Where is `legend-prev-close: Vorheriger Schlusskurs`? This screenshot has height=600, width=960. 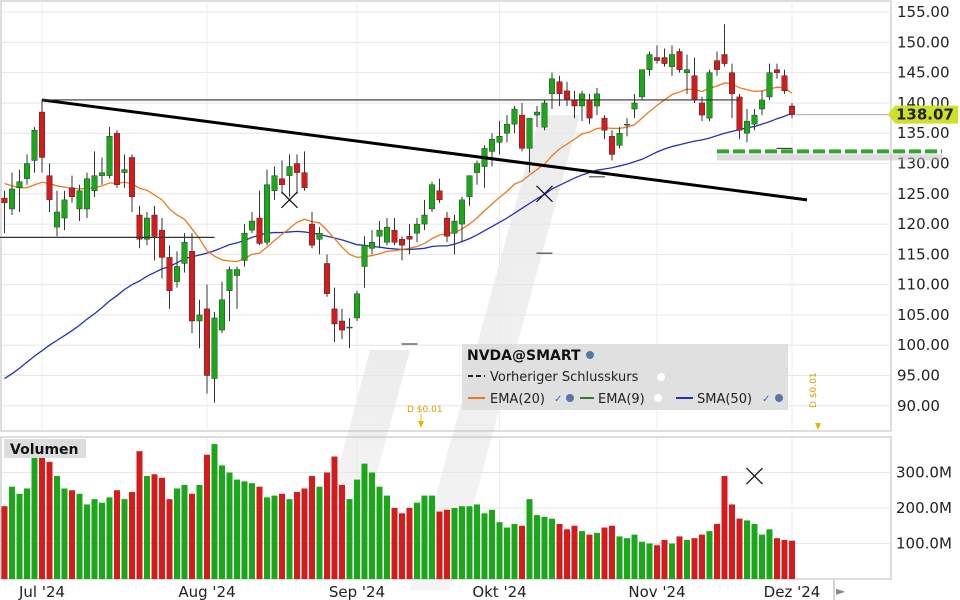 legend-prev-close: Vorheriger Schlusskurs is located at coordinates (564, 377).